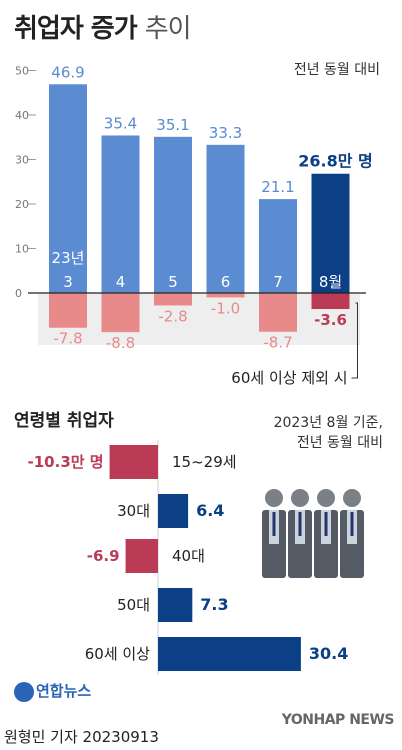 This screenshot has height=750, width=402. What do you see at coordinates (68, 258) in the screenshot?
I see `year-label: 23년` at bounding box center [68, 258].